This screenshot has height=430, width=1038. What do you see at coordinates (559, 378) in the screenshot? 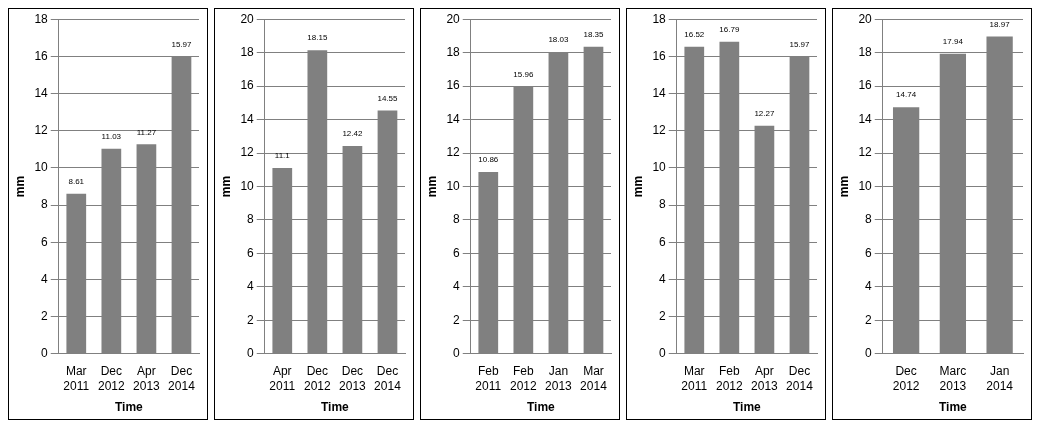
I see `x-tick-label: Jan 2013` at bounding box center [559, 378].